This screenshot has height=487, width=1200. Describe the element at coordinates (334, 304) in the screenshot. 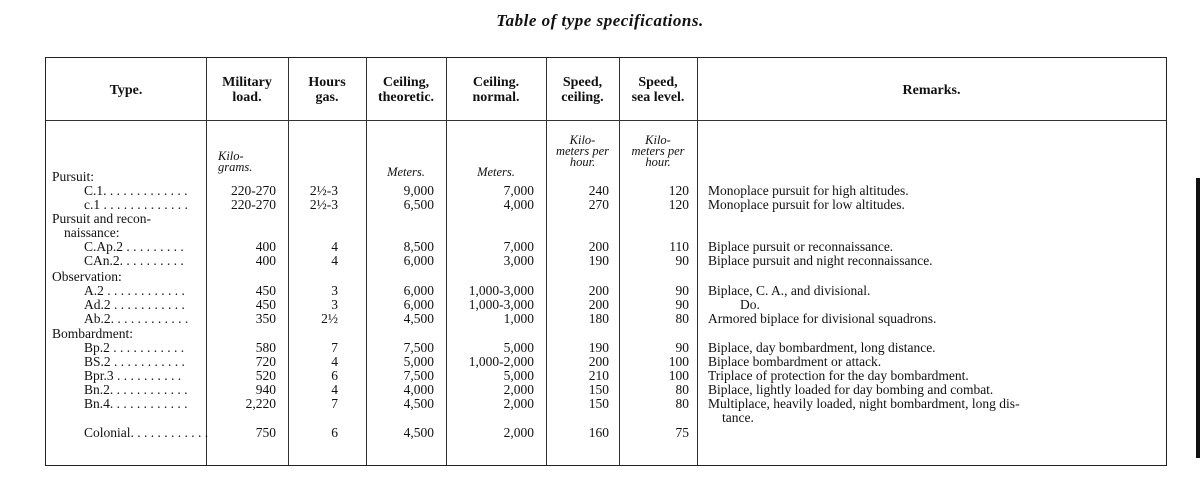

I see `hours-cell: 3` at that location.